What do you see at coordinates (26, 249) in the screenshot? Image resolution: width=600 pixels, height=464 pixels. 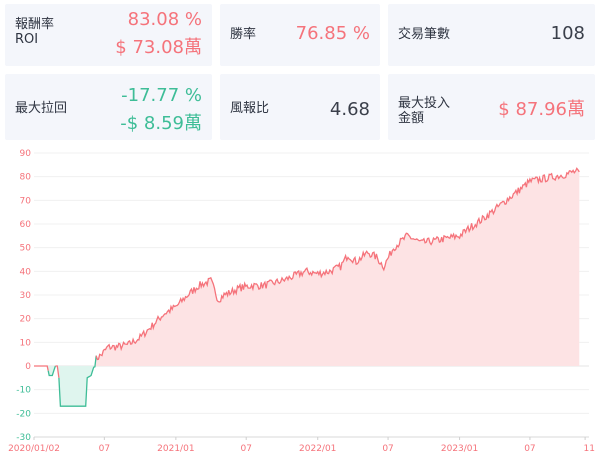 I see `y-tick-label: 50` at bounding box center [26, 249].